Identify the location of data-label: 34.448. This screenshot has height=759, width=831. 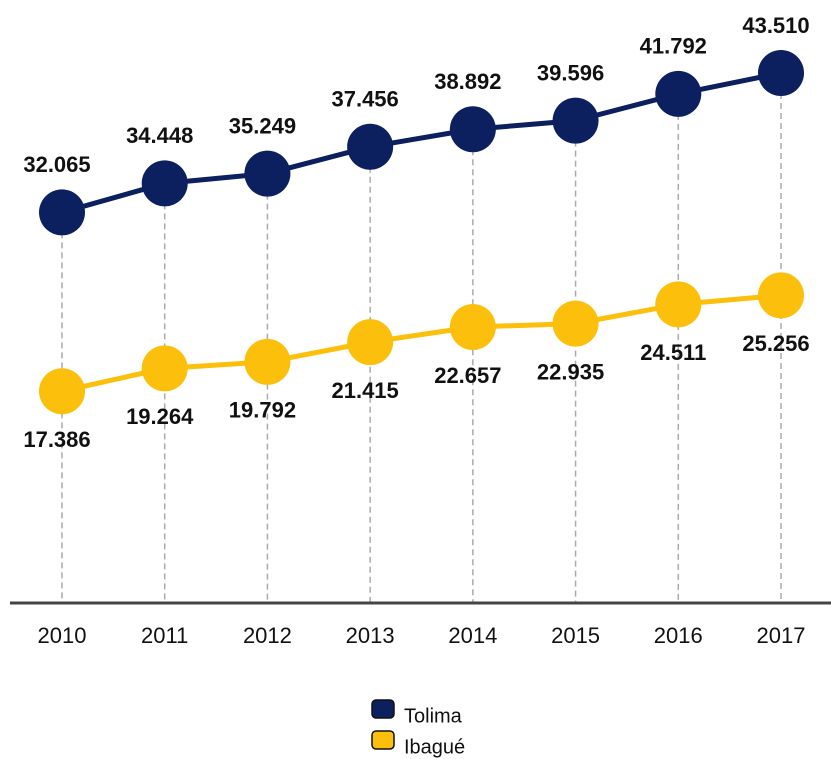
(159, 135).